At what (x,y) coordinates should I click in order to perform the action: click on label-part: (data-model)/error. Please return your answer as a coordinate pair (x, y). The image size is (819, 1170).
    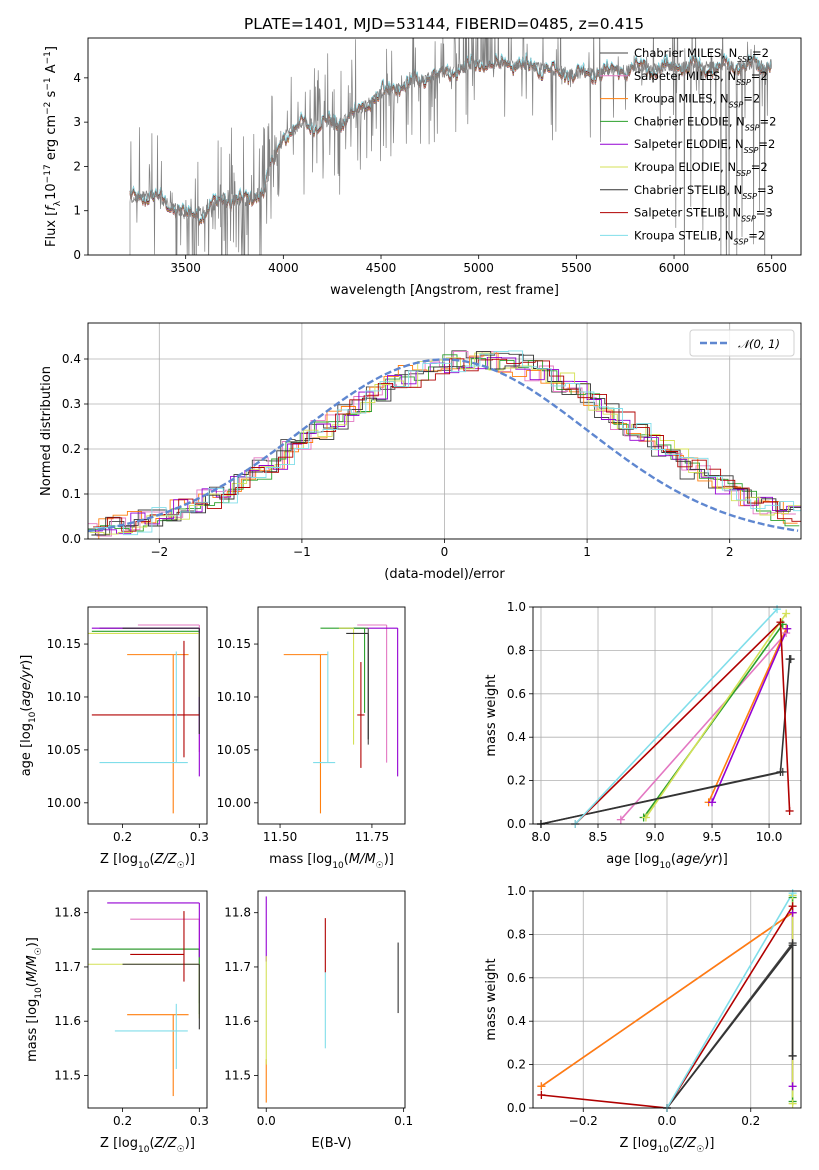
    Looking at the image, I should click on (444, 574).